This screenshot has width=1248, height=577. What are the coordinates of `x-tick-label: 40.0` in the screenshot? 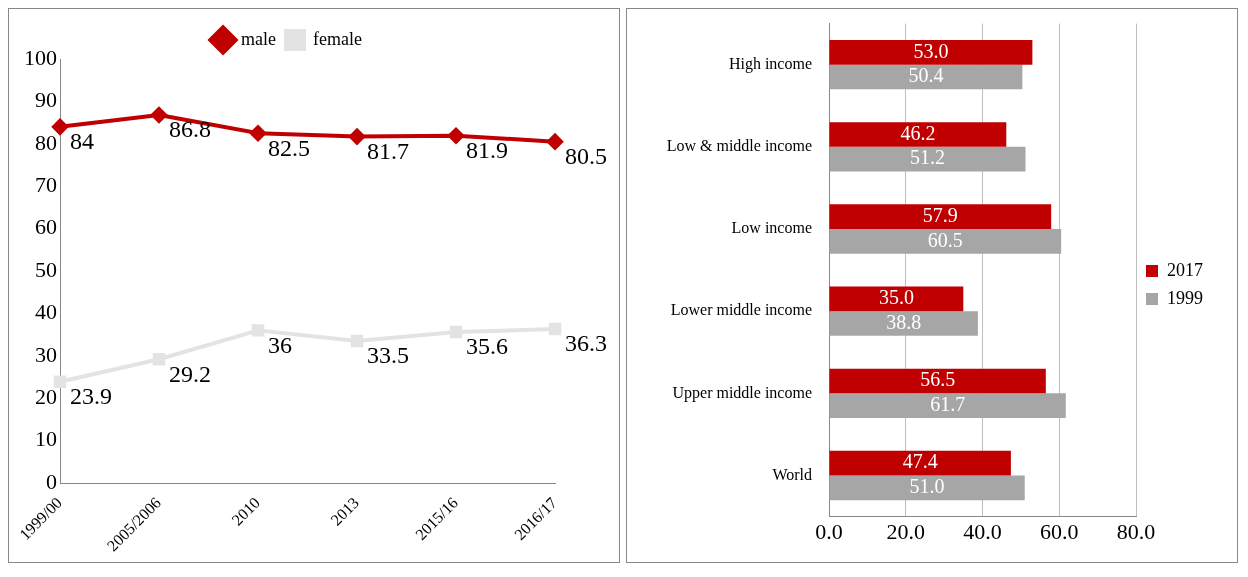 It's located at (982, 531).